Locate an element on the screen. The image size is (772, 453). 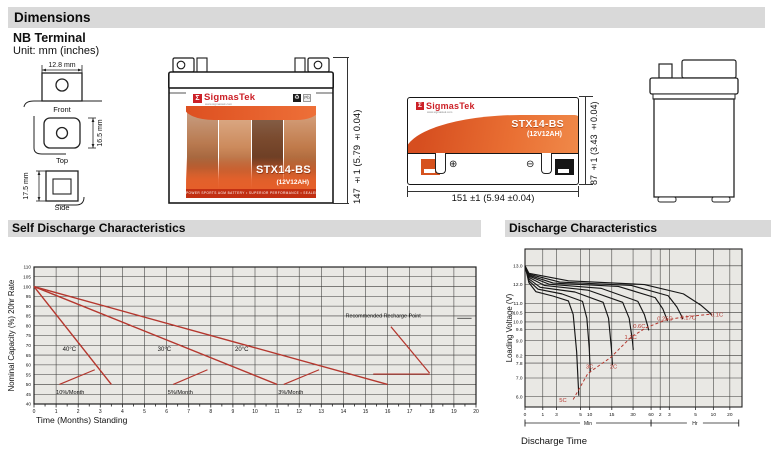
svg-text: 12.0 is located at coordinates (518, 285).